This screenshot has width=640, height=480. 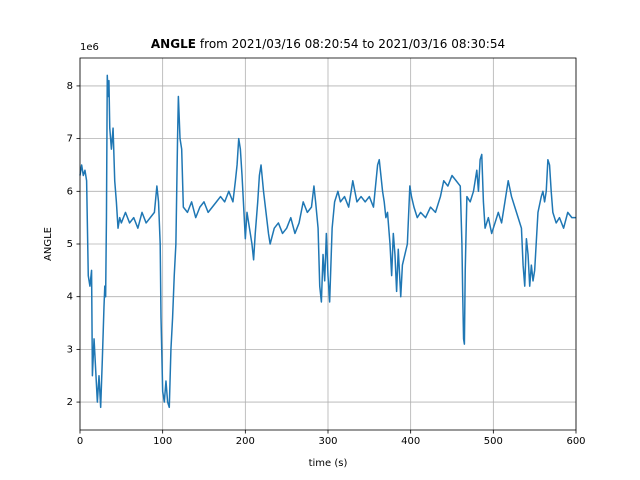 What do you see at coordinates (70, 402) in the screenshot?
I see `y-tick-label: 2` at bounding box center [70, 402].